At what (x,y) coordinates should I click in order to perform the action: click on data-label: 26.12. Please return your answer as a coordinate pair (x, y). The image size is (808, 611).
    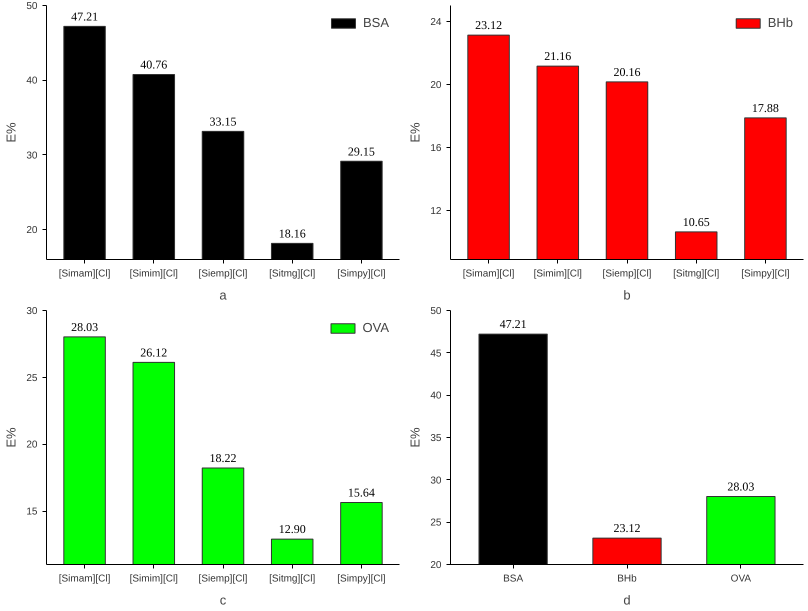
    Looking at the image, I should click on (154, 352).